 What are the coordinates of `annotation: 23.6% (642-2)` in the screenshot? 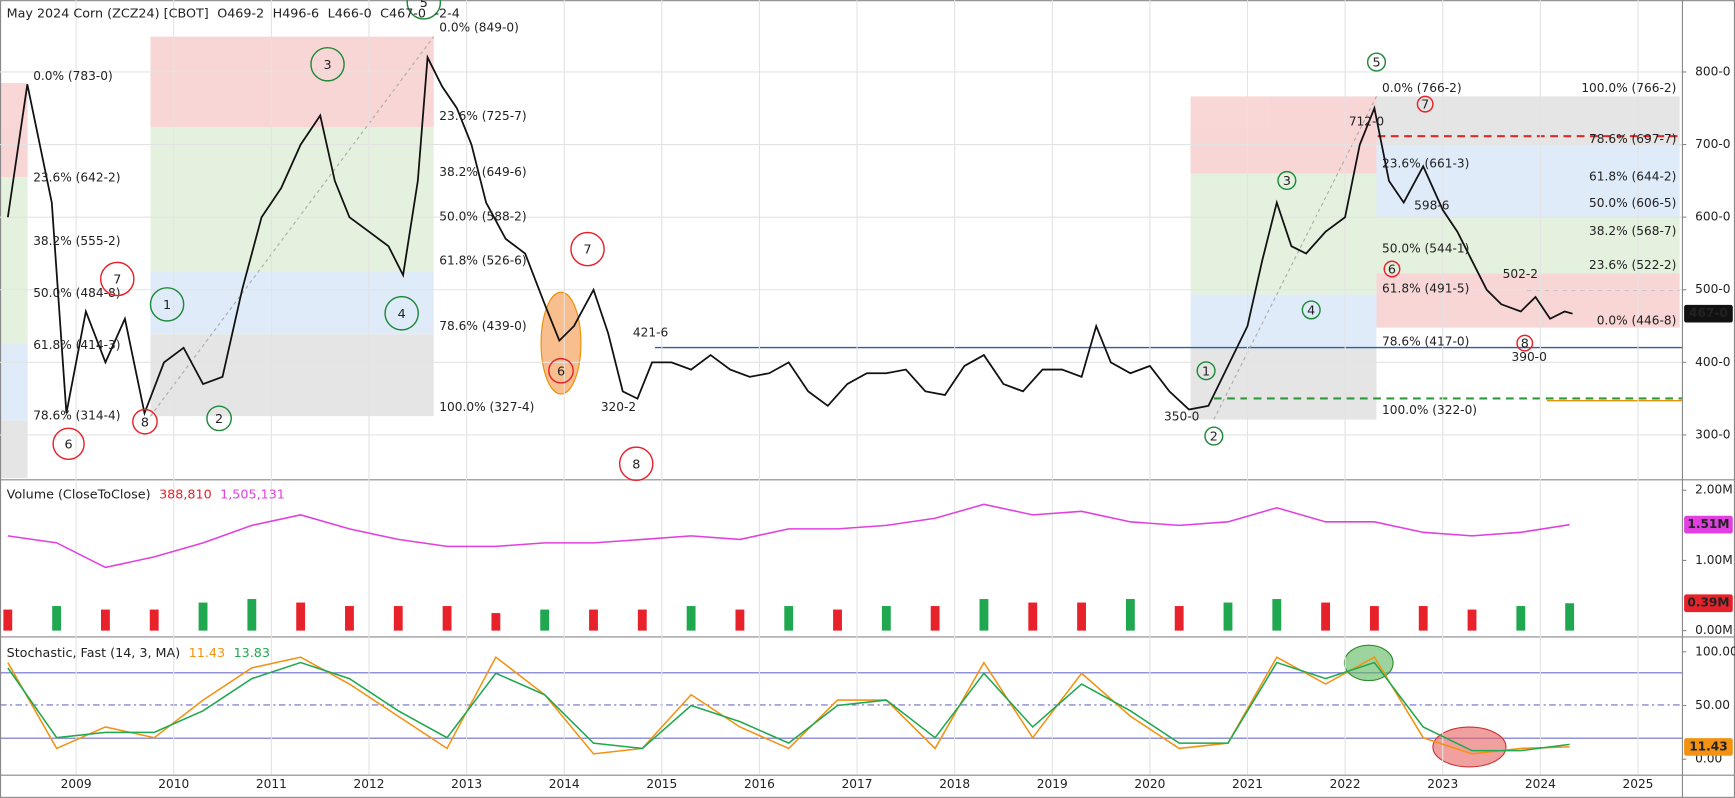 It's located at (76, 178).